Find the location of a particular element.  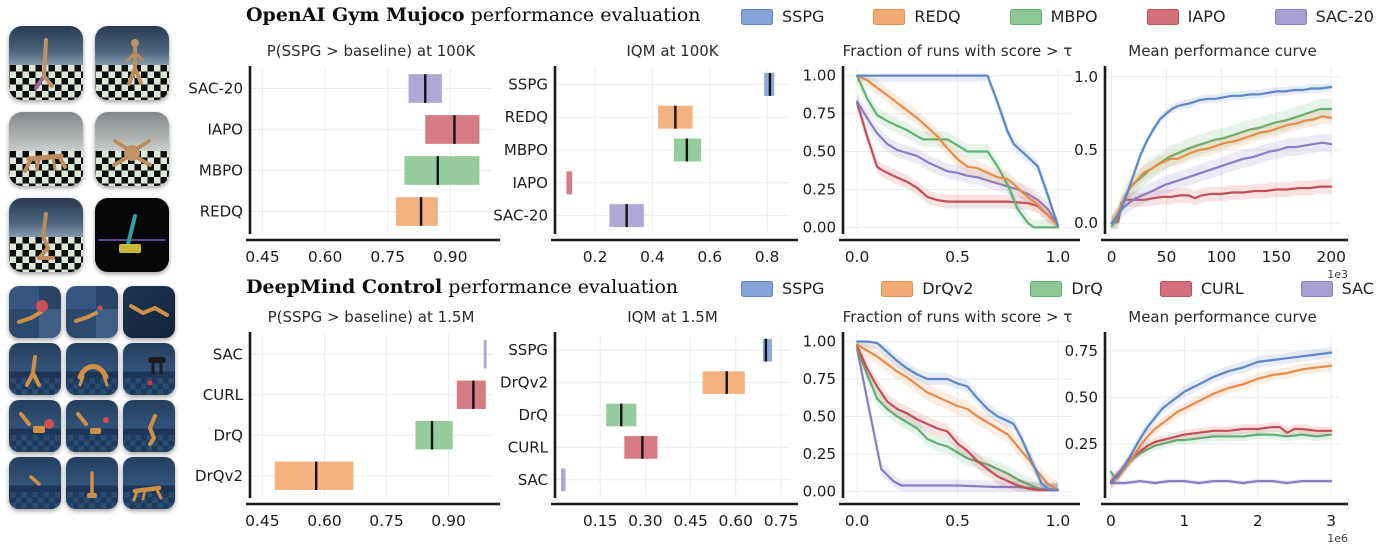

interval-bar-REDQ is located at coordinates (675, 117).